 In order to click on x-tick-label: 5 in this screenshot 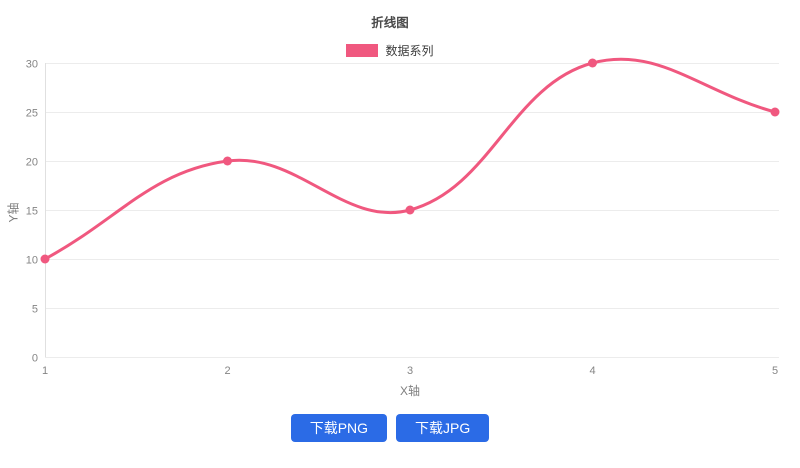, I will do `click(775, 371)`.